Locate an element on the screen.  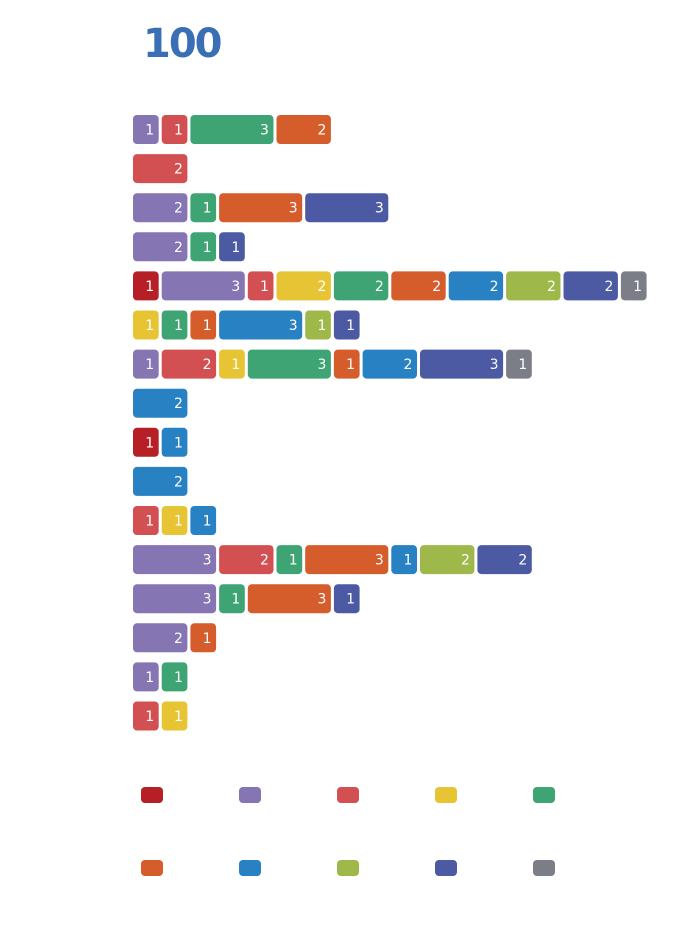
chart-title: 100 is located at coordinates (182, 44).